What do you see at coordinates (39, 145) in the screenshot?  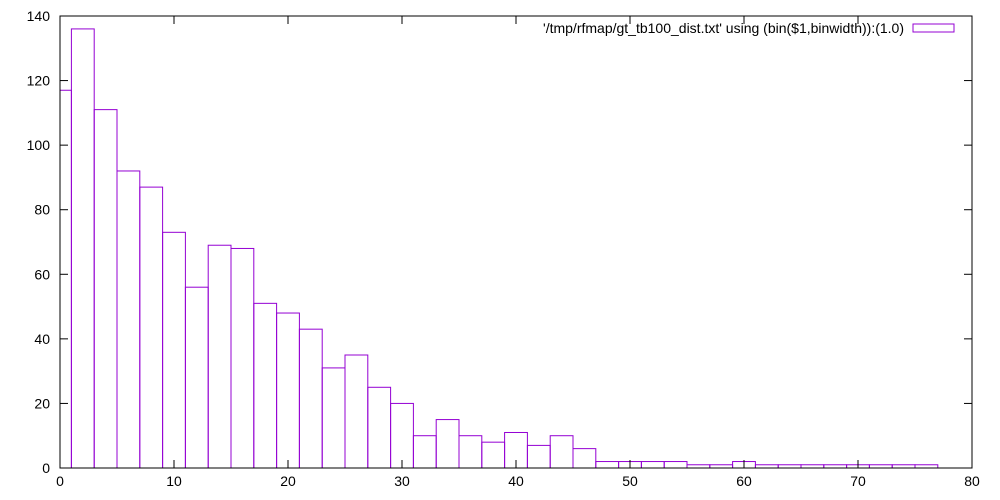 I see `y-tick-label: 100` at bounding box center [39, 145].